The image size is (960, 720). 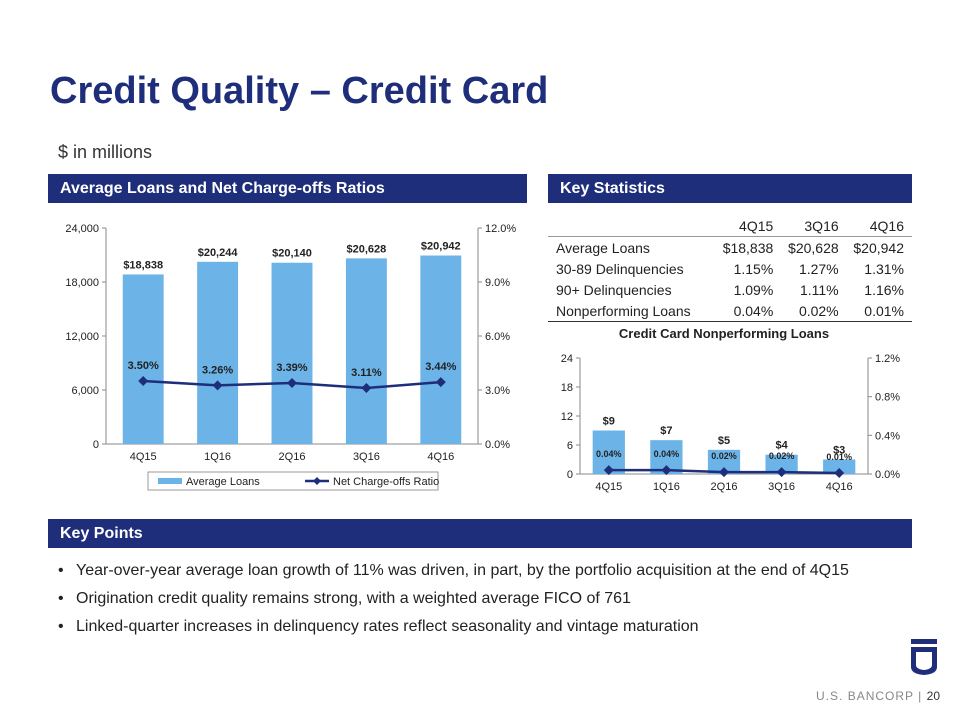 What do you see at coordinates (82, 337) in the screenshot?
I see `loans-left-tick-label: 12,000` at bounding box center [82, 337].